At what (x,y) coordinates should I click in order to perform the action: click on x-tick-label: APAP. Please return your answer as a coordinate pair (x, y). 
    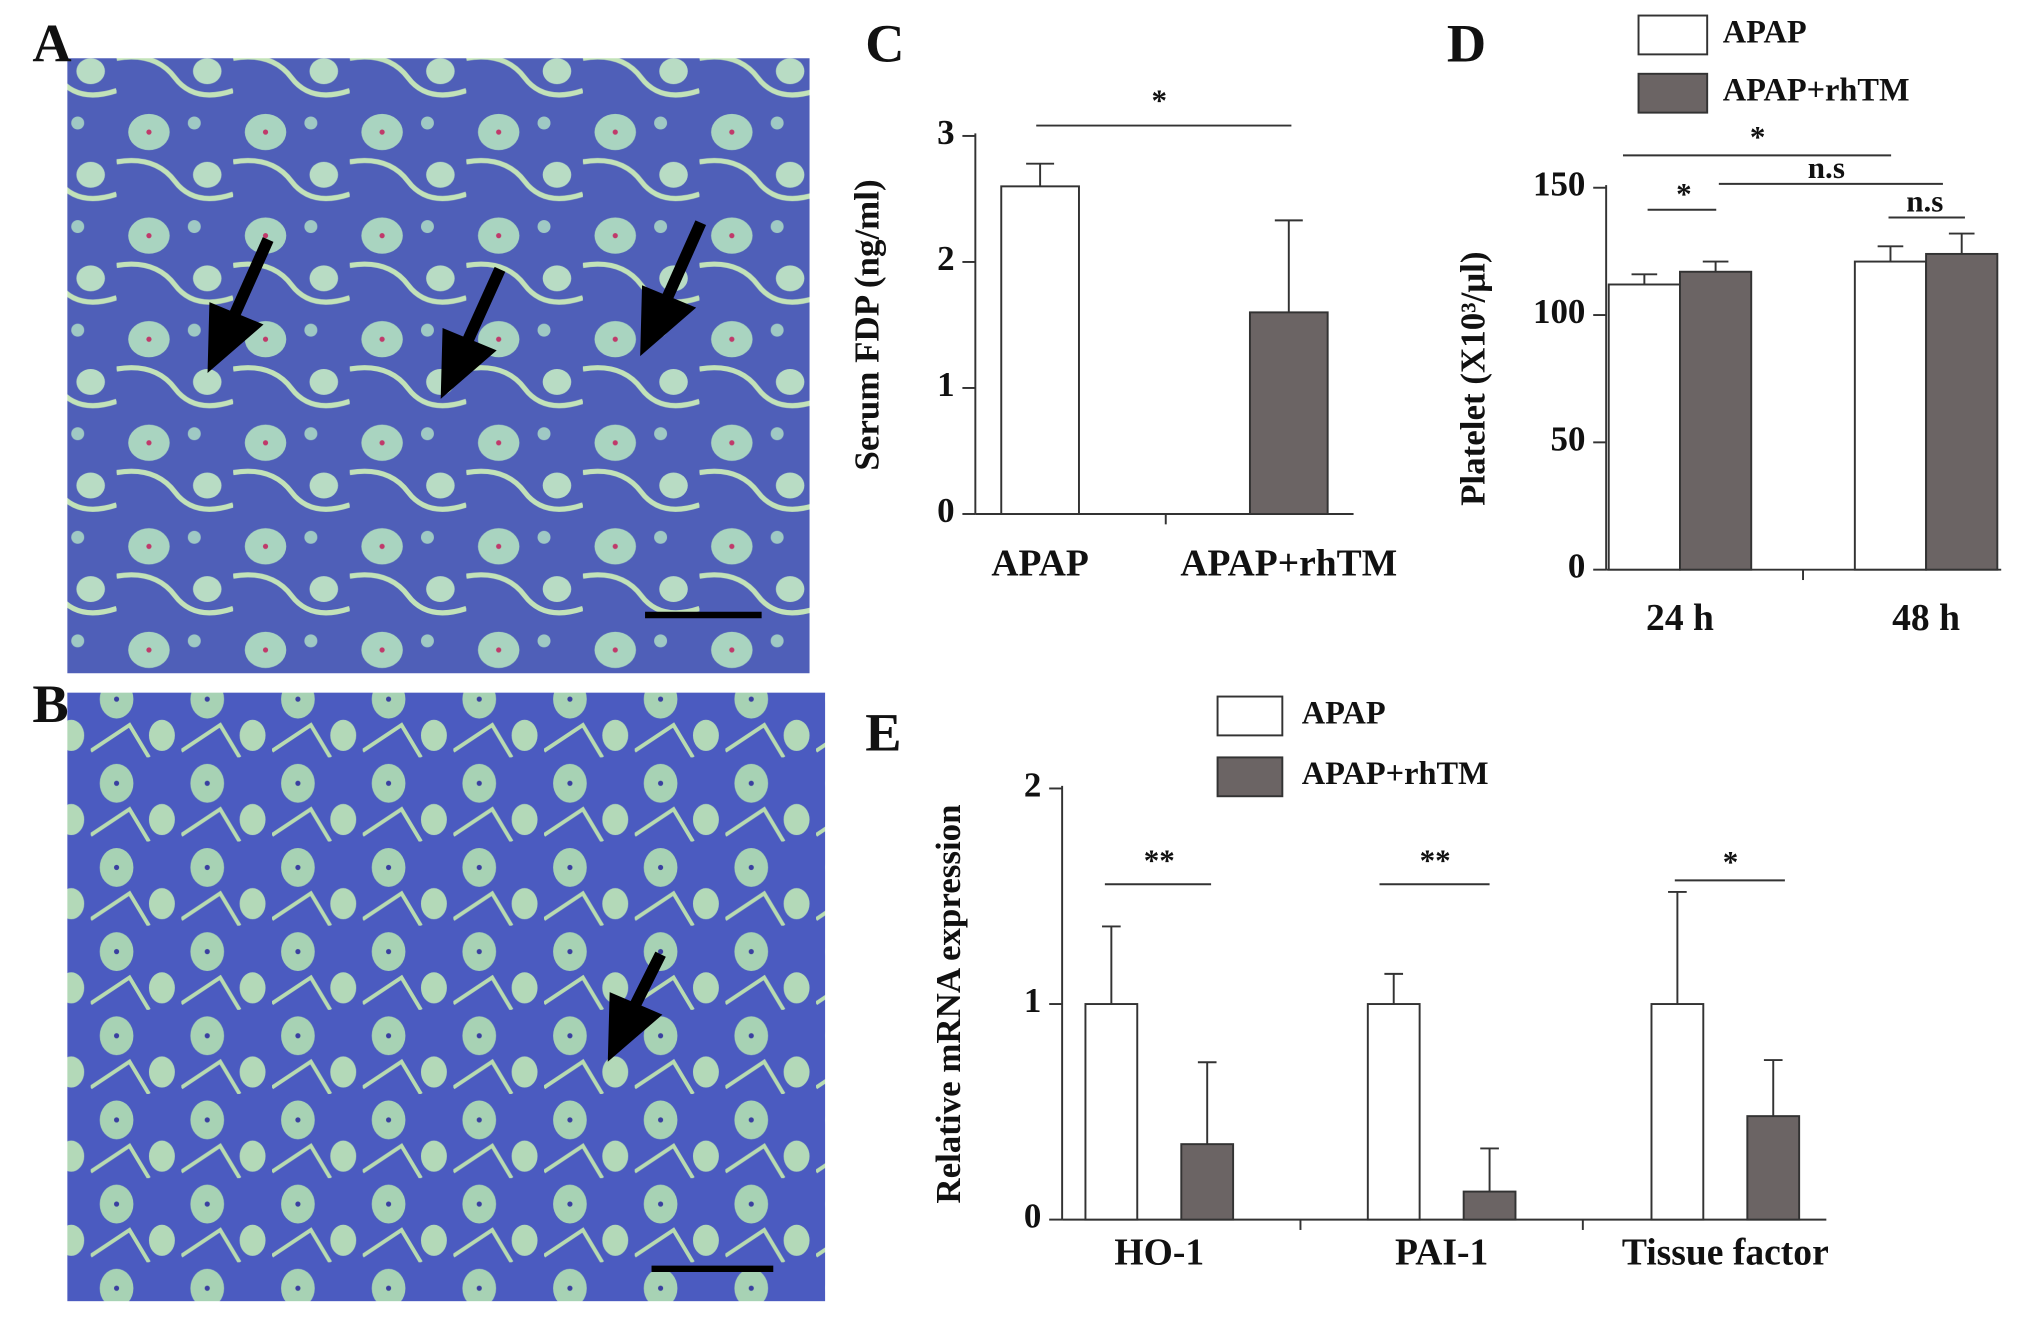
    Looking at the image, I should click on (1039, 564).